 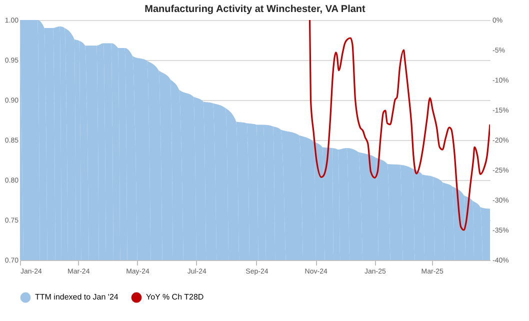 I want to click on chart-title: Manufacturing Activity at Winchester, VA Plant, so click(x=255, y=9).